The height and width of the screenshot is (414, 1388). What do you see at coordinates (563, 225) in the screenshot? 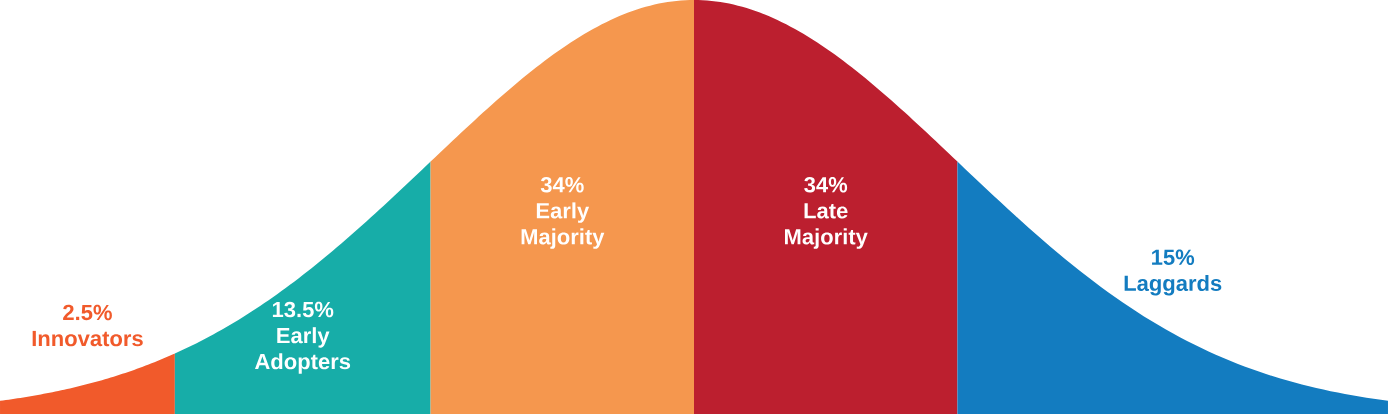
I see `category-label: Early Majority` at bounding box center [563, 225].